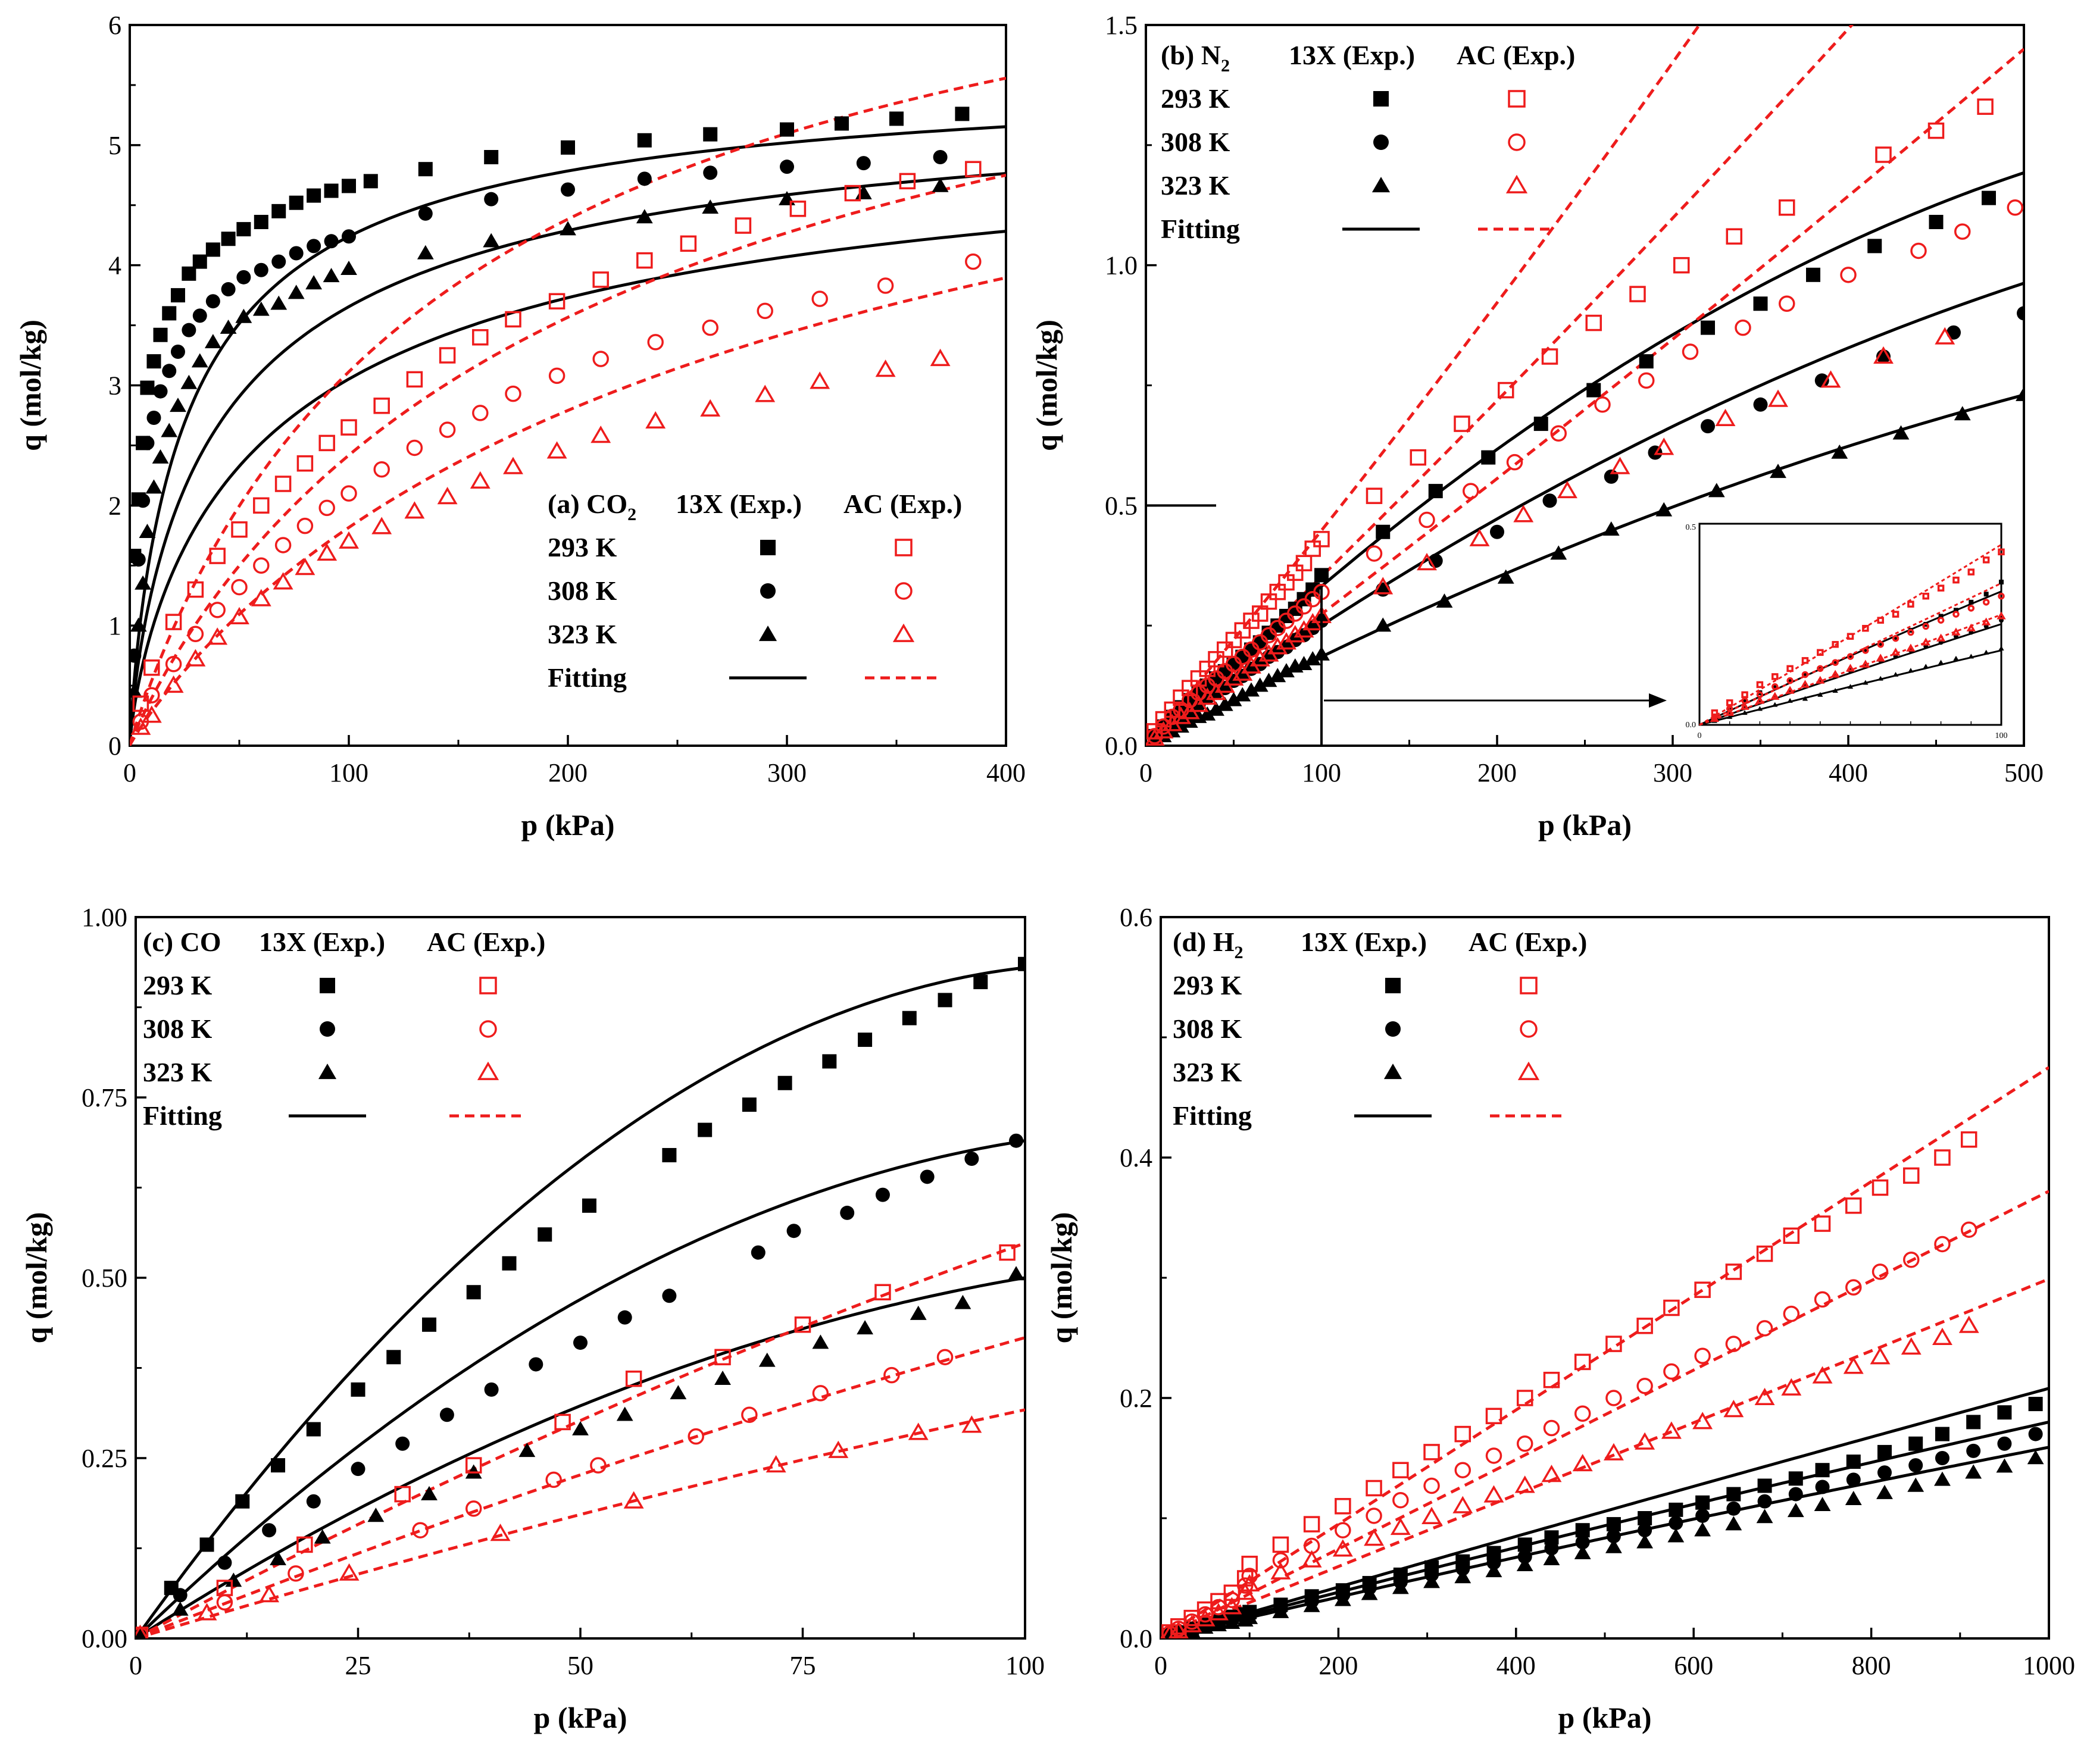  I want to click on fit-line-ac-293k, so click(1605, 1352).